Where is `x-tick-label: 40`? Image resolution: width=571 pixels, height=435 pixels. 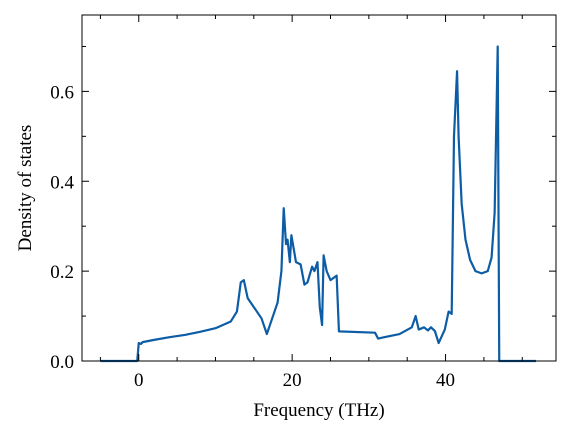 x-tick-label: 40 is located at coordinates (445, 380).